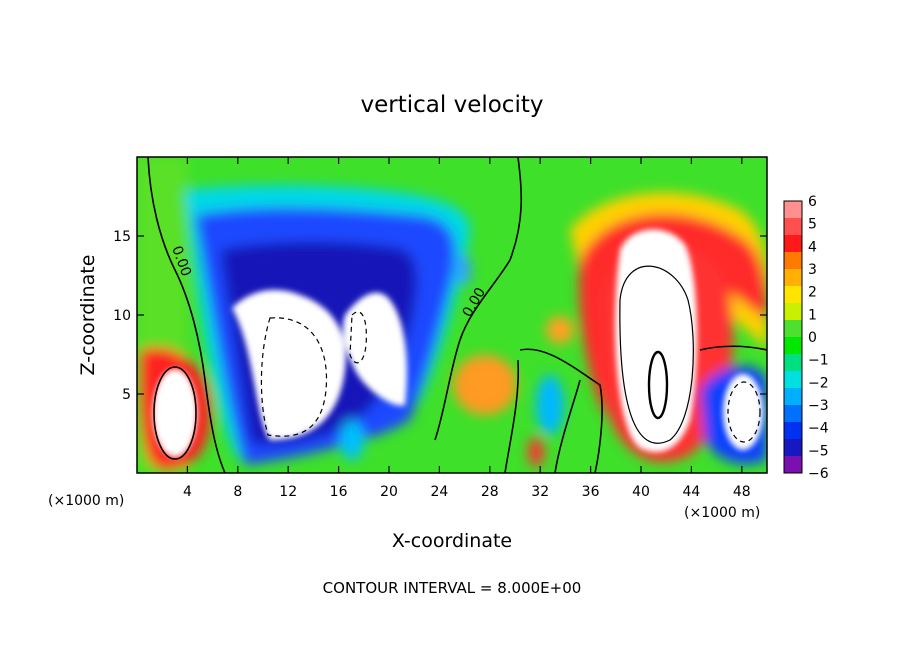  Describe the element at coordinates (294, 377) in the screenshot. I see `contour-down-a-dashed` at that location.